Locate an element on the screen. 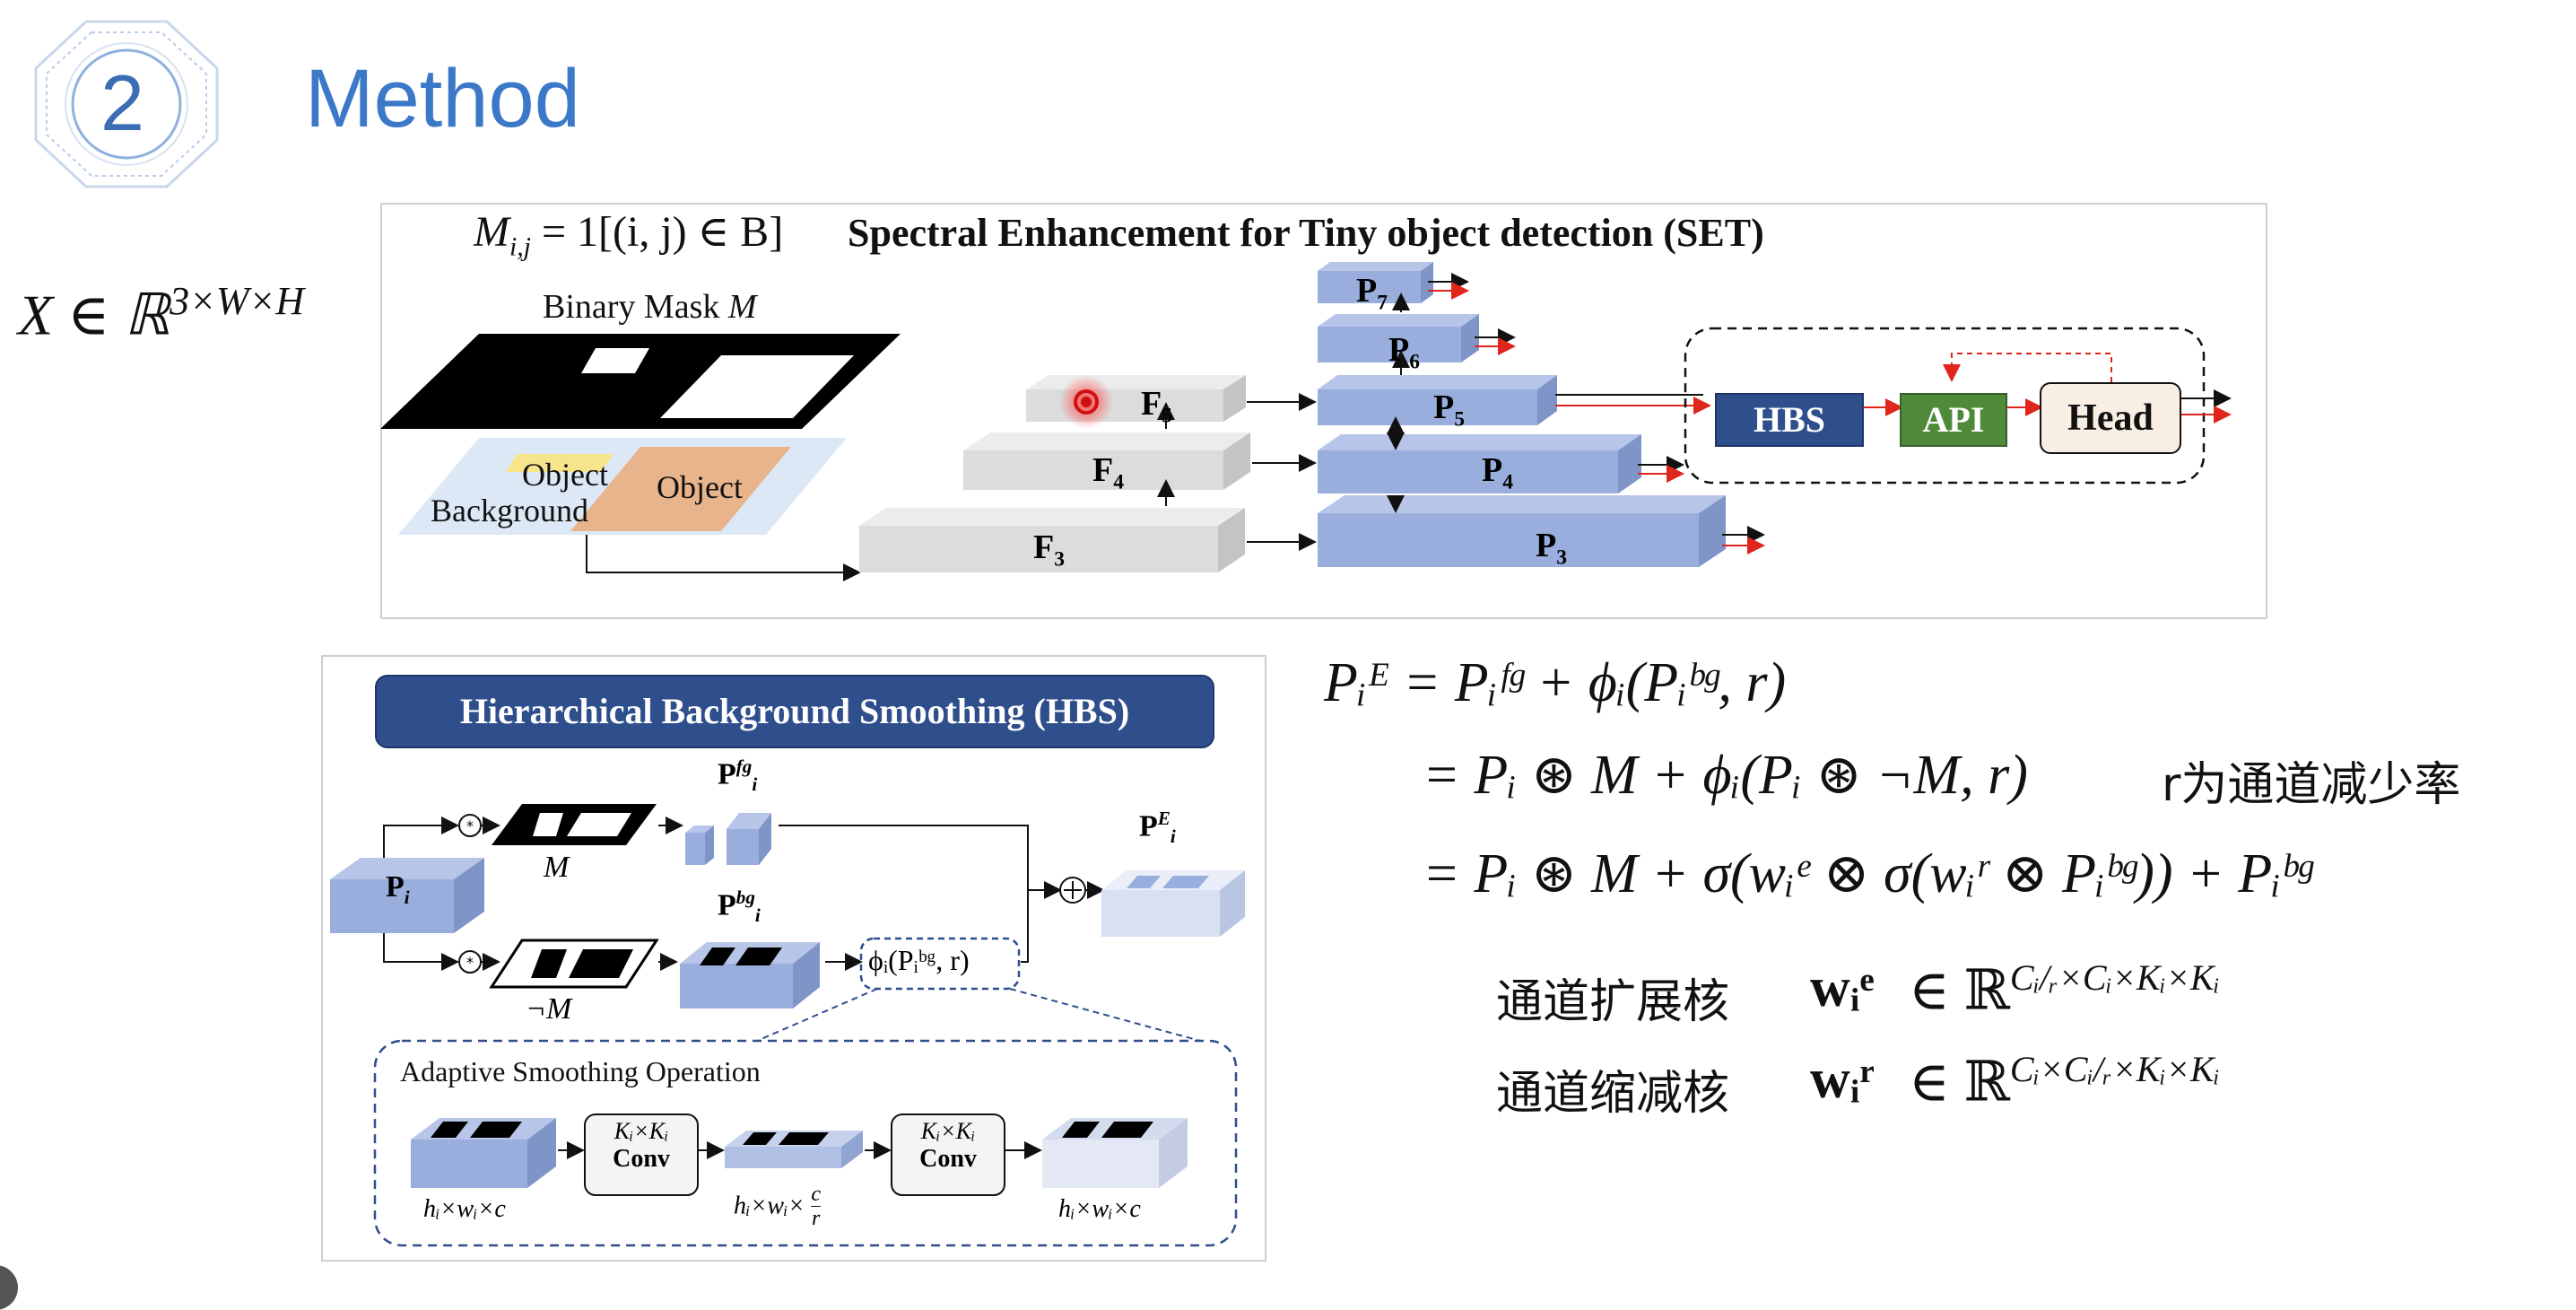 This screenshot has width=2576, height=1310. object-region-large is located at coordinates (680, 489).